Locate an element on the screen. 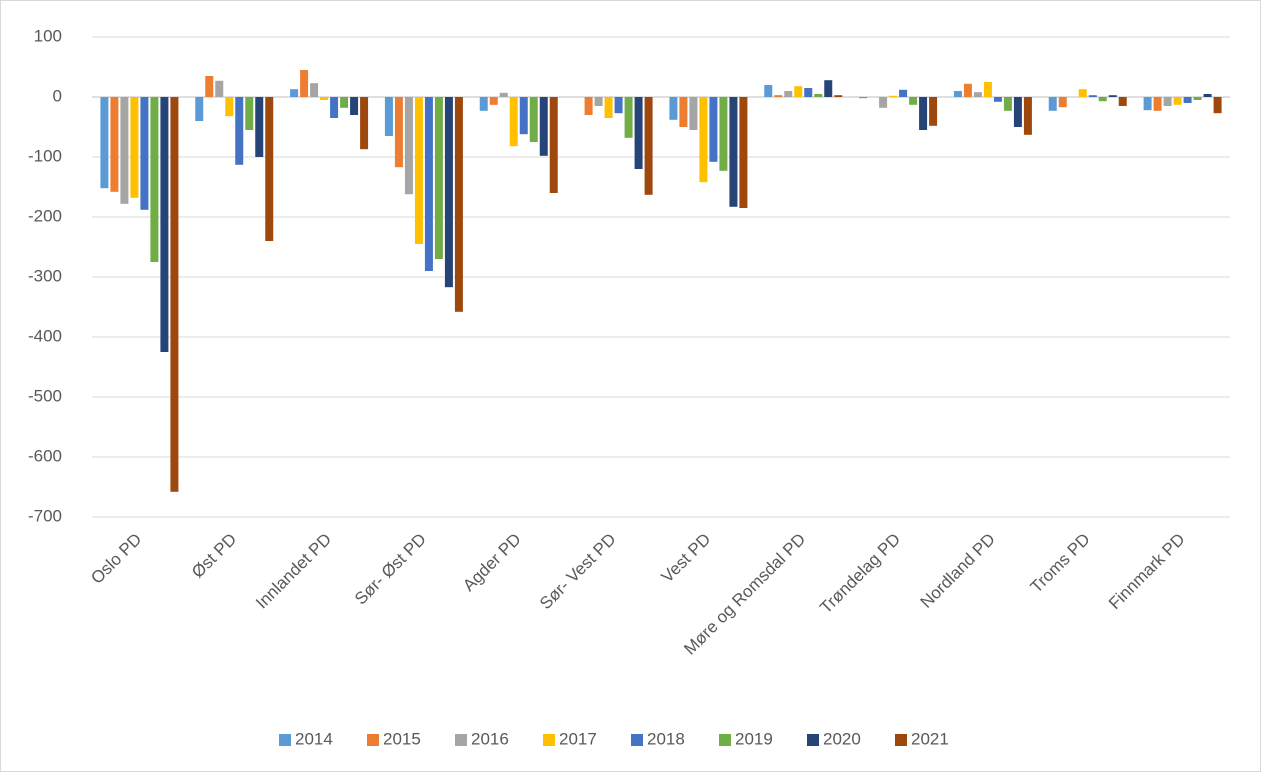 This screenshot has width=1262, height=778. y-tick-label: -600 is located at coordinates (45, 455).